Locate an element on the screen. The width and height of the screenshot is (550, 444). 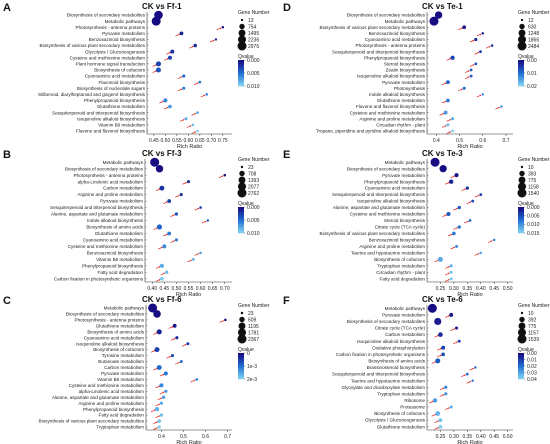
panel-title: CK vs Ff-1 is located at coordinates (162, 6).